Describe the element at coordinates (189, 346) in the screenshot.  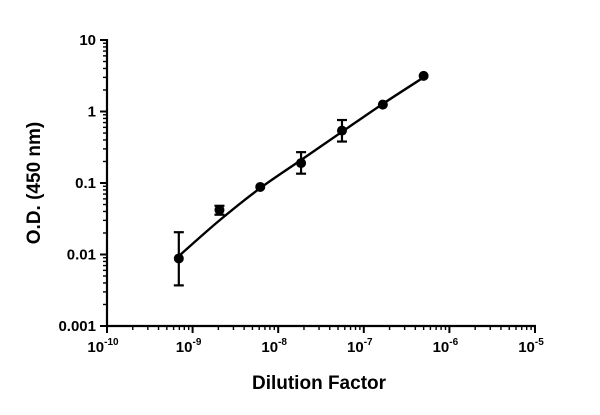
I see `x-tick-label: 10⁻⁹` at that location.